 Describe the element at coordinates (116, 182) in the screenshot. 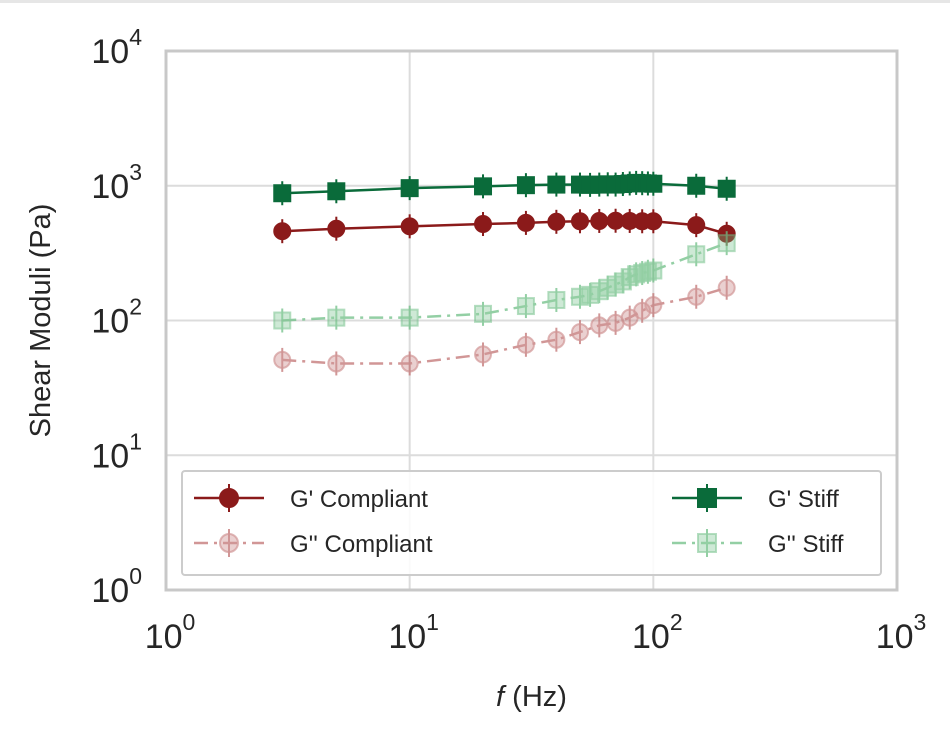

I see `y-tick-label: 10³` at that location.